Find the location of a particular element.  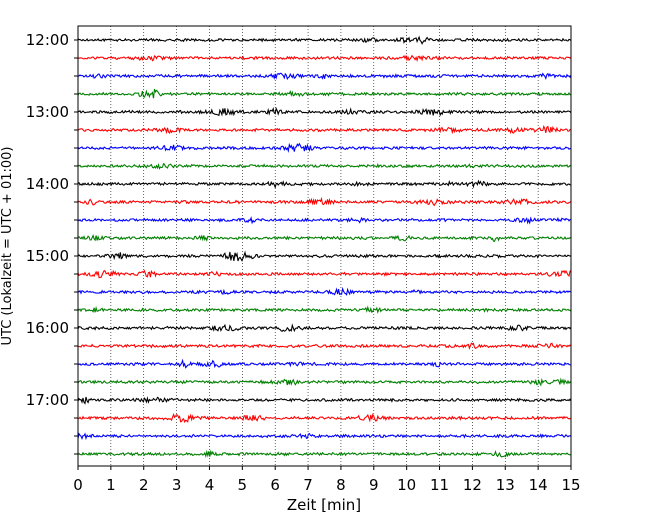

x-tick-label: 15 is located at coordinates (570, 485).